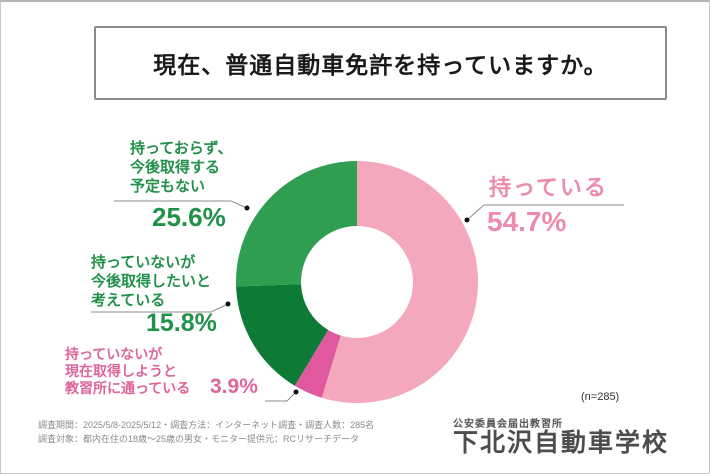  I want to click on dot-noplan, so click(247, 208).